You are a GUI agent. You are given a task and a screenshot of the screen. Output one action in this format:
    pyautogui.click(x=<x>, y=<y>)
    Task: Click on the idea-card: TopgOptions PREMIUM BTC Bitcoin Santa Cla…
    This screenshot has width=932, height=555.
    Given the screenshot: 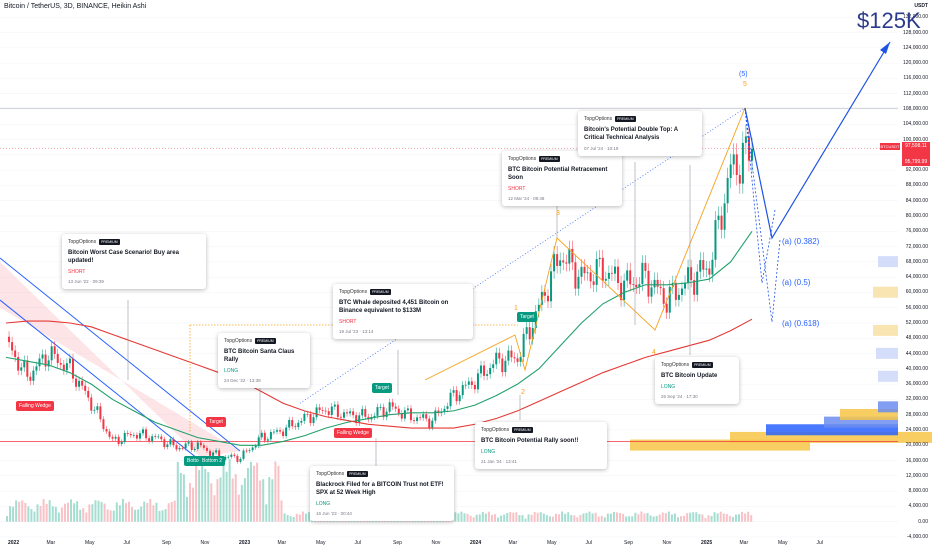 What is the action you would take?
    pyautogui.click(x=264, y=360)
    